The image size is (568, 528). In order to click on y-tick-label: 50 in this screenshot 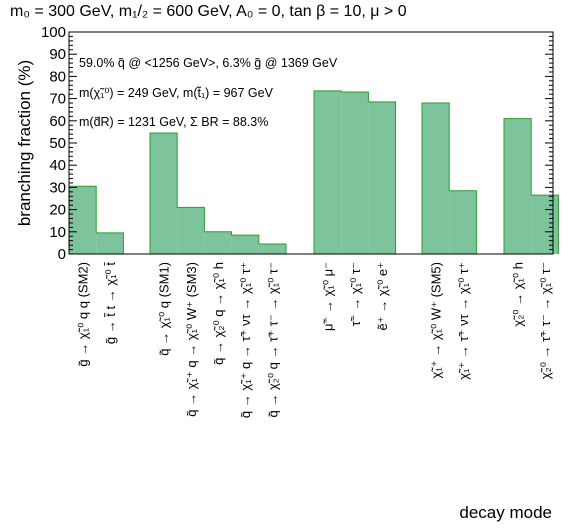, I will do `click(57, 143)`.